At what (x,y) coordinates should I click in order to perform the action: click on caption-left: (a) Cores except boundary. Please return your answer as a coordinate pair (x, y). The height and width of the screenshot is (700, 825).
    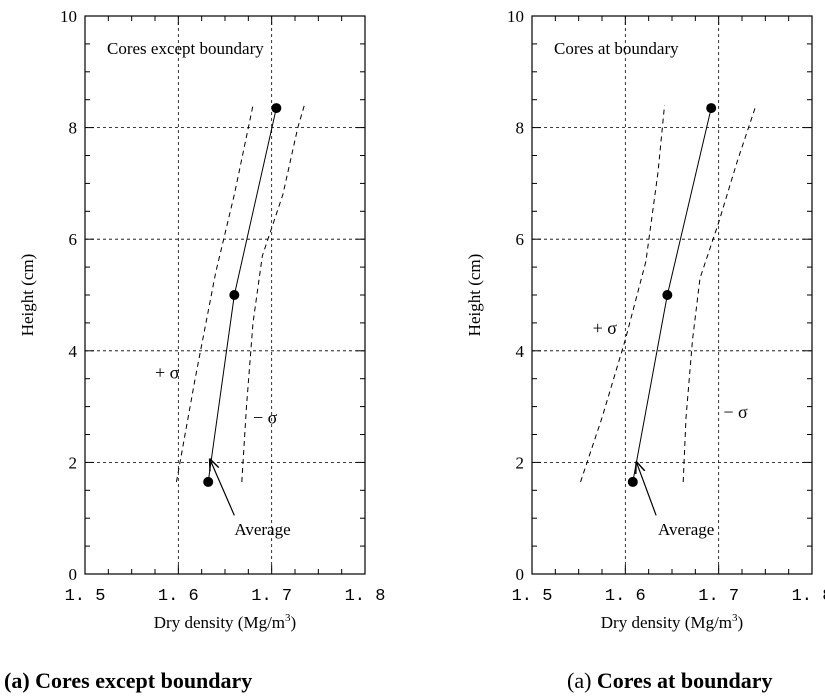
    Looking at the image, I should click on (128, 680).